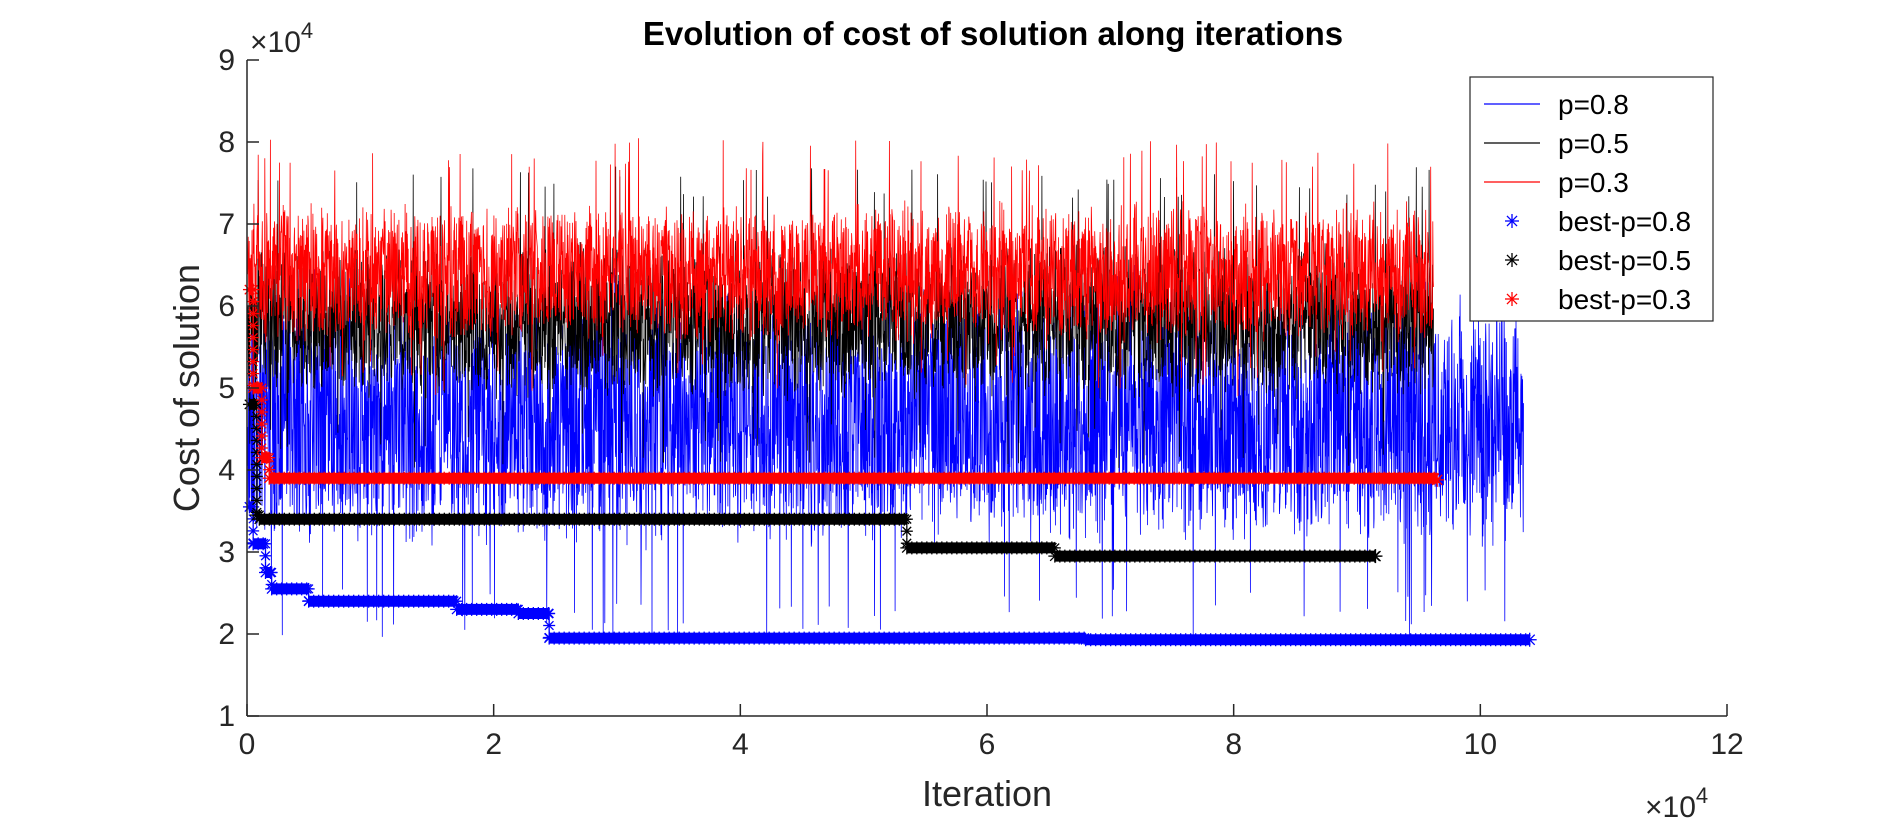 This screenshot has height=820, width=1902. I want to click on y-tick-label: 1, so click(226, 716).